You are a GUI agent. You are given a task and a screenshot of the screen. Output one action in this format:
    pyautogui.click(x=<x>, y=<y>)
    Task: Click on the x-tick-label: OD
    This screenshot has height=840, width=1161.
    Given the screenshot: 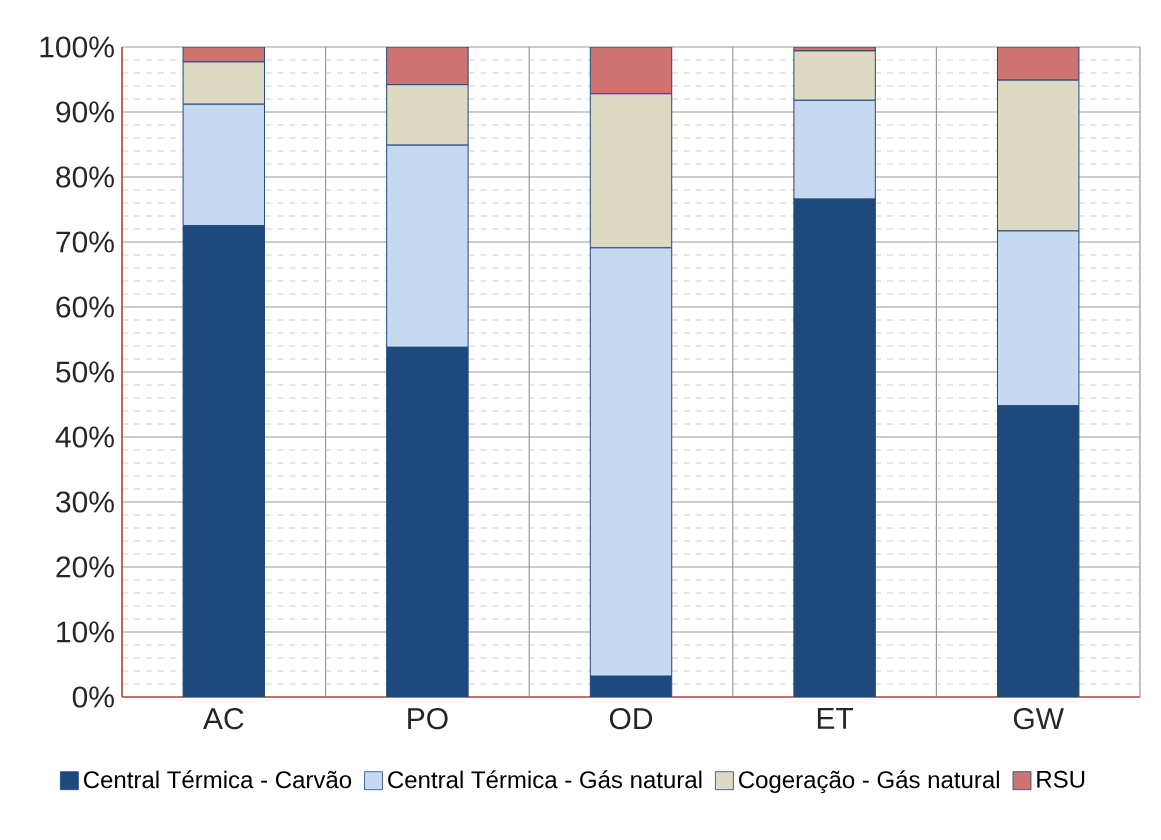 What is the action you would take?
    pyautogui.click(x=631, y=719)
    